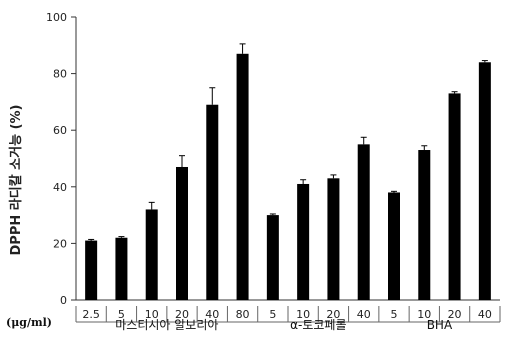  What do you see at coordinates (60, 130) in the screenshot?
I see `y-tick-label: 60` at bounding box center [60, 130].